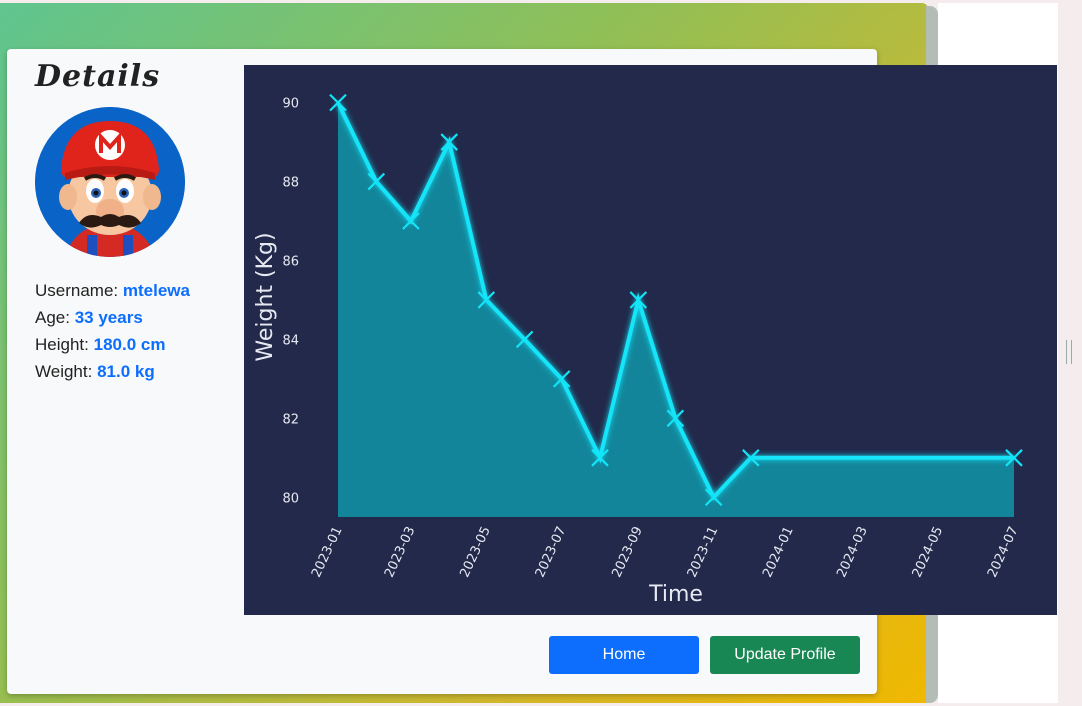 The image size is (1082, 706). What do you see at coordinates (290, 261) in the screenshot?
I see `y-tick-label: 86` at bounding box center [290, 261].